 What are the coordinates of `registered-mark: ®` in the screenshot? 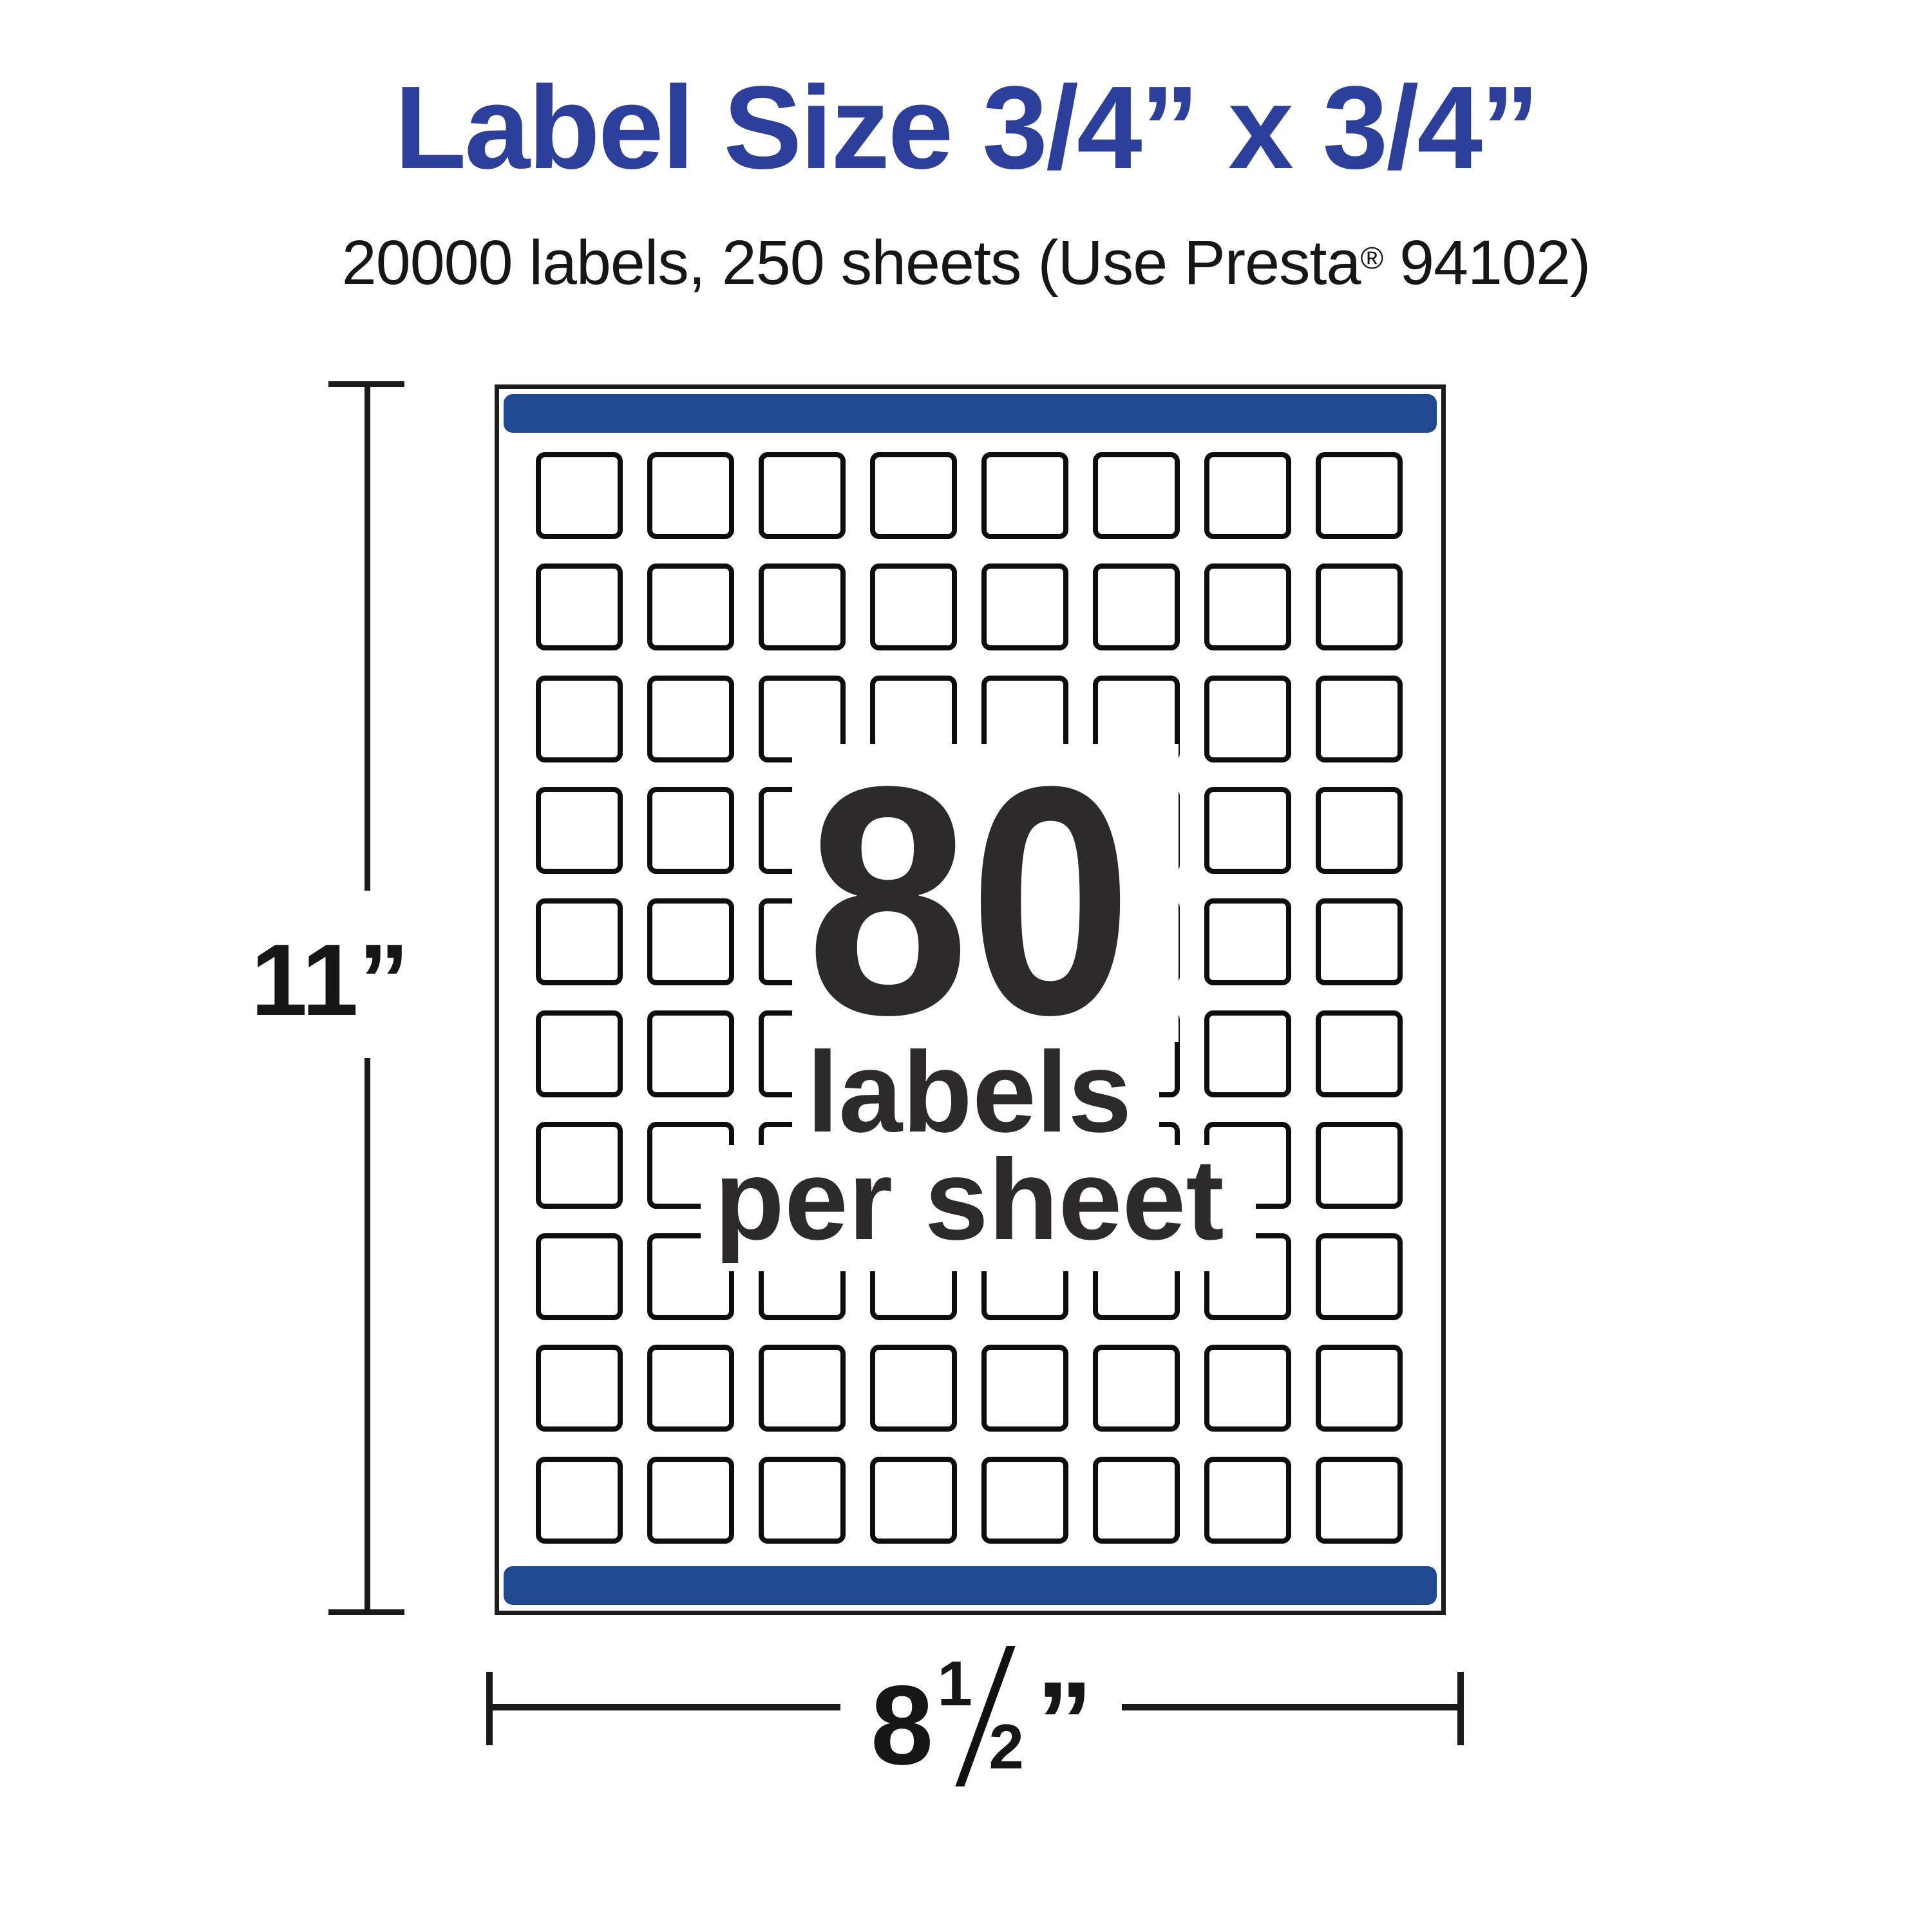 It's located at (1372, 258).